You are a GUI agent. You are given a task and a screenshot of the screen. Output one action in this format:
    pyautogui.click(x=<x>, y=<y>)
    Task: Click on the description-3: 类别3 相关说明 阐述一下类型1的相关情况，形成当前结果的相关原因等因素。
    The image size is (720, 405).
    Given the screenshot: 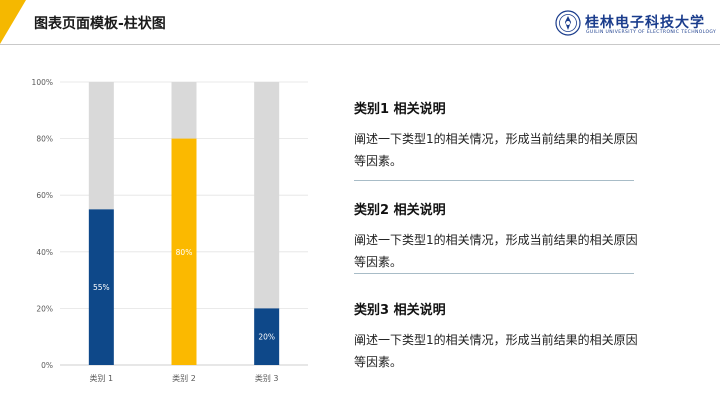 What is the action you would take?
    pyautogui.click(x=499, y=336)
    